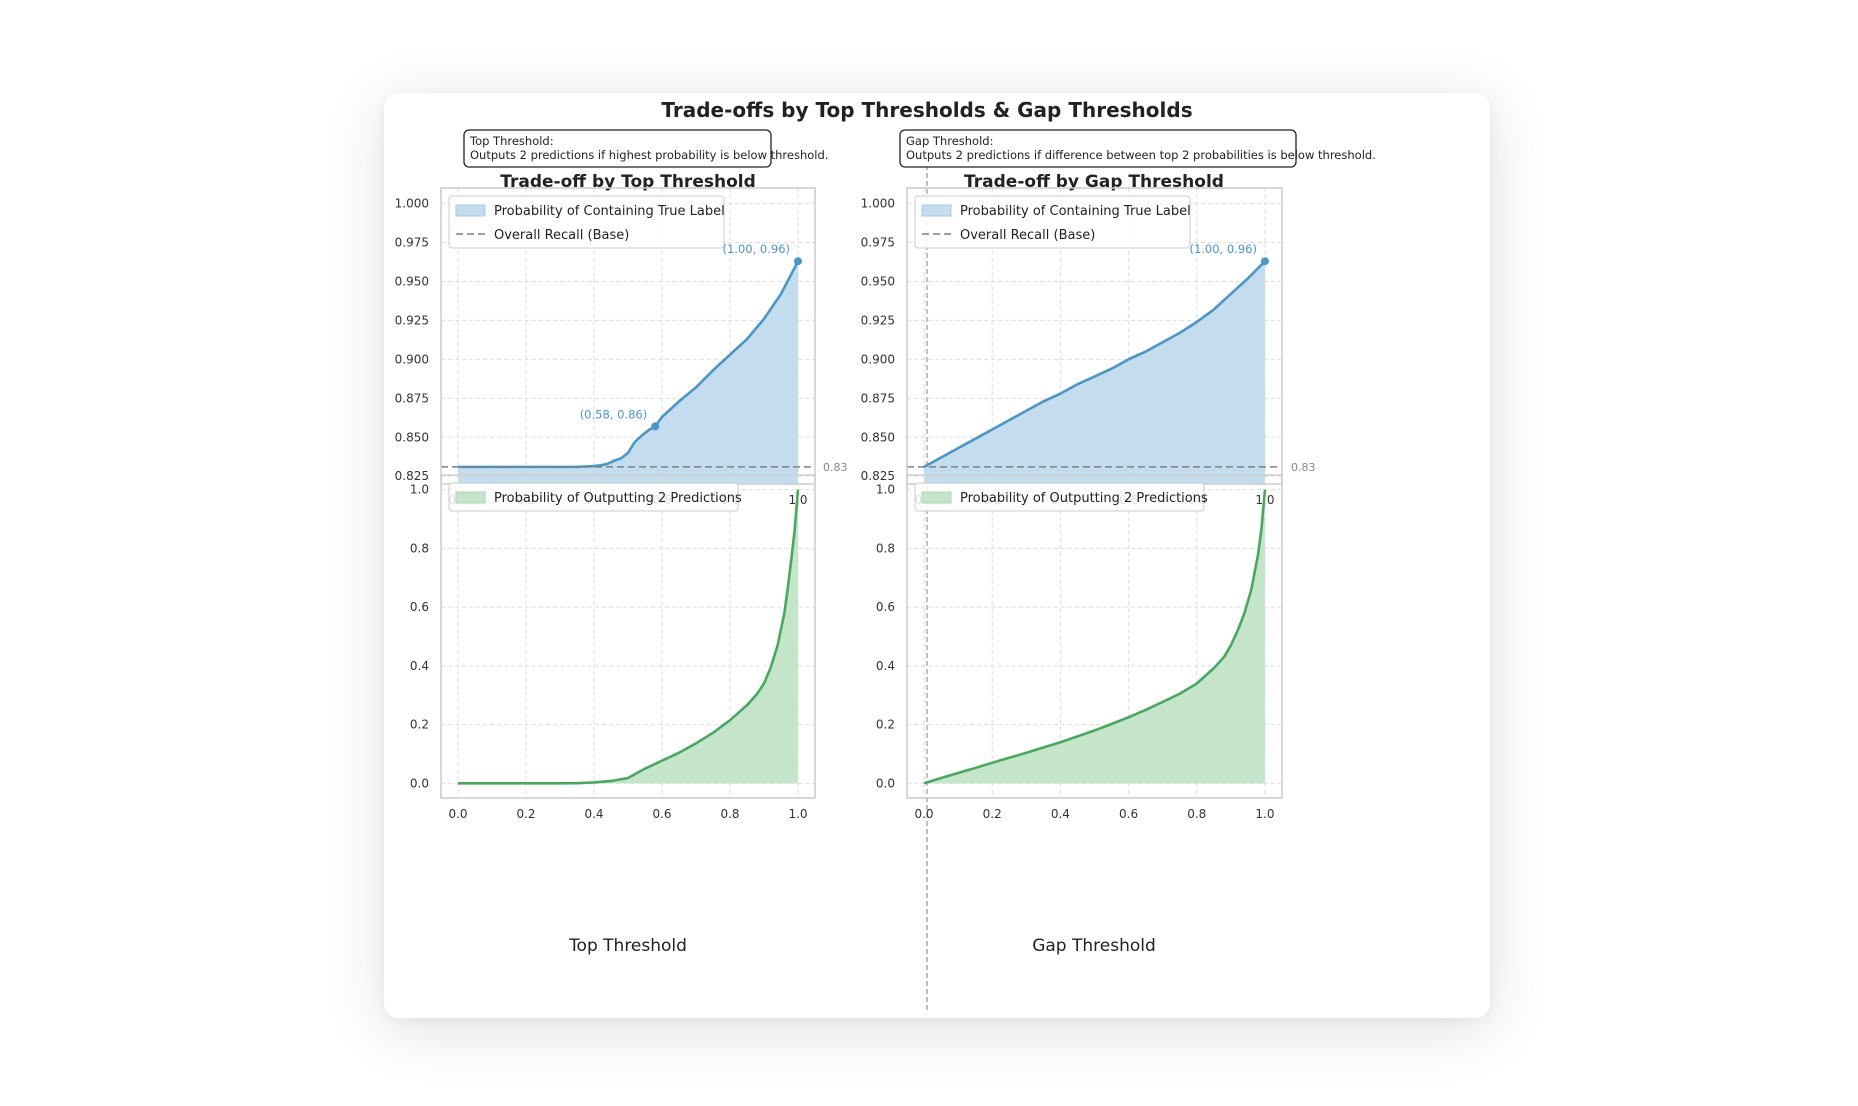  I want to click on prob_chart-1-frame, so click(1094, 636).